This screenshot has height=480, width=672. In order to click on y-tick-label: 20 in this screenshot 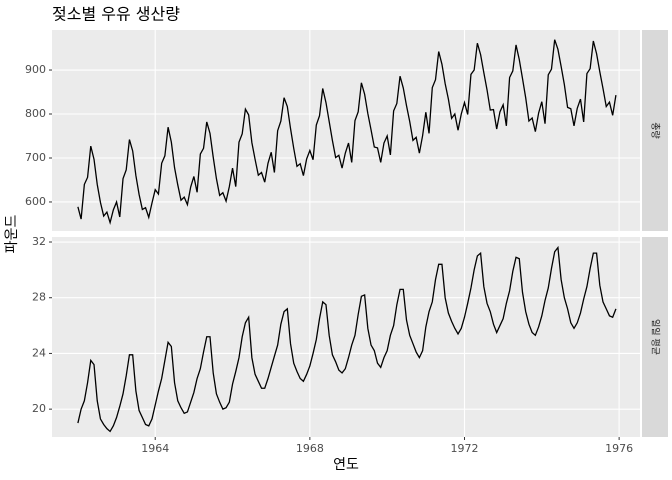, I will do `click(39, 408)`.